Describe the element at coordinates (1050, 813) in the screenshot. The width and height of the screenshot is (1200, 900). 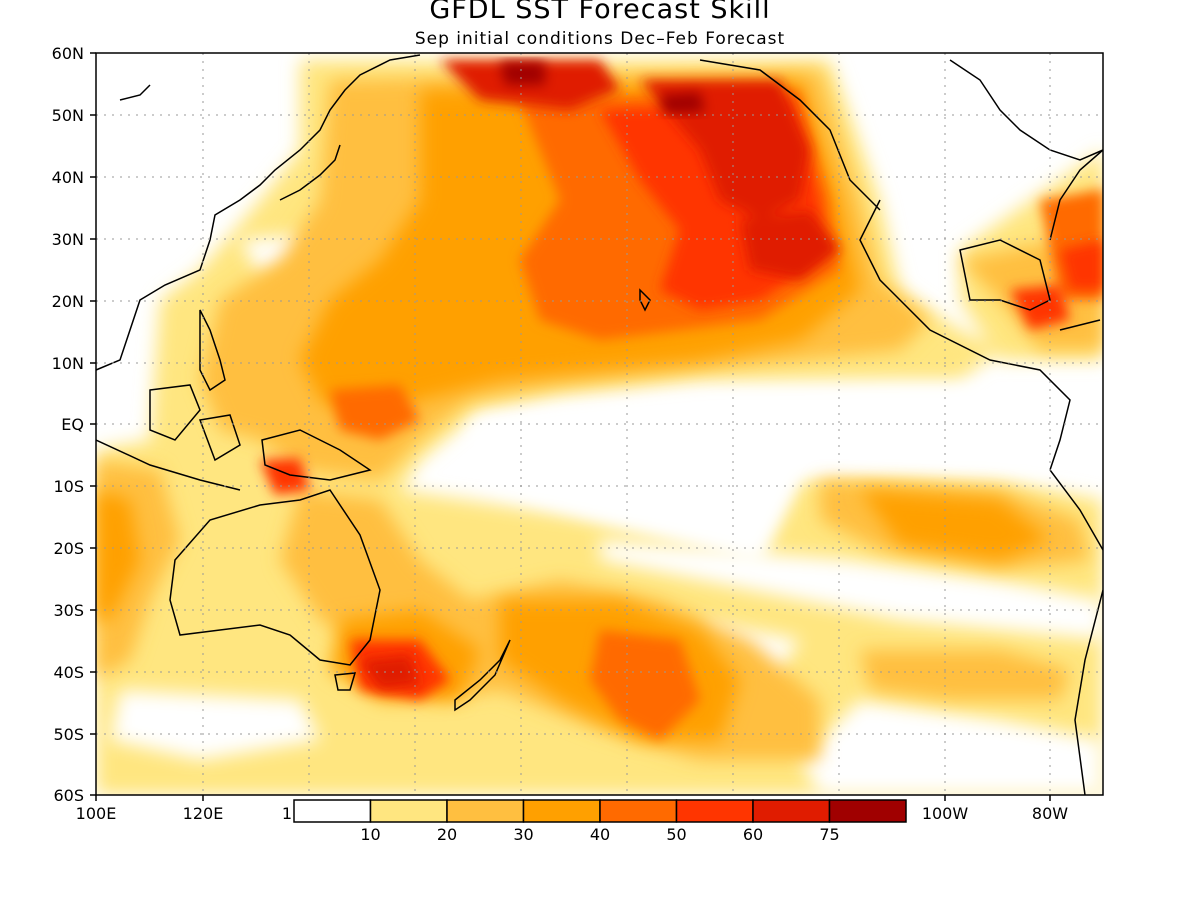
I see `lon-label: 80W` at that location.